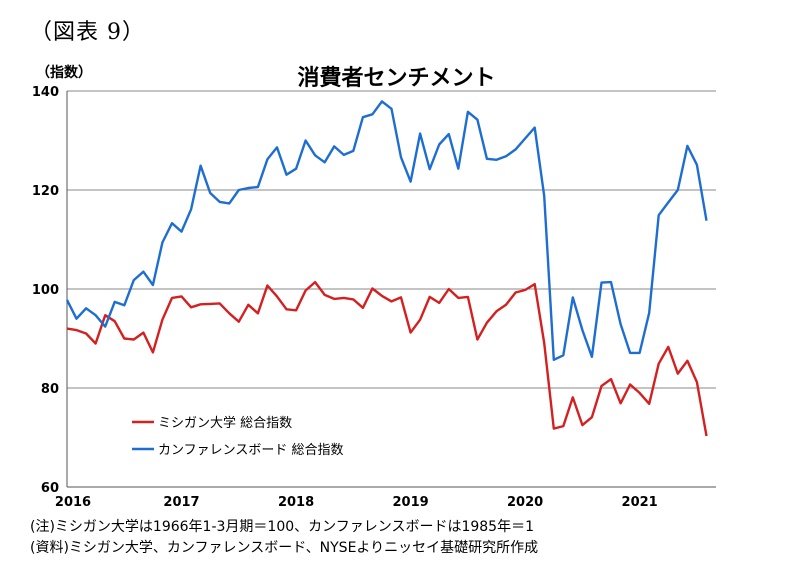  What do you see at coordinates (640, 502) in the screenshot?
I see `x-tick-label: 2021` at bounding box center [640, 502].